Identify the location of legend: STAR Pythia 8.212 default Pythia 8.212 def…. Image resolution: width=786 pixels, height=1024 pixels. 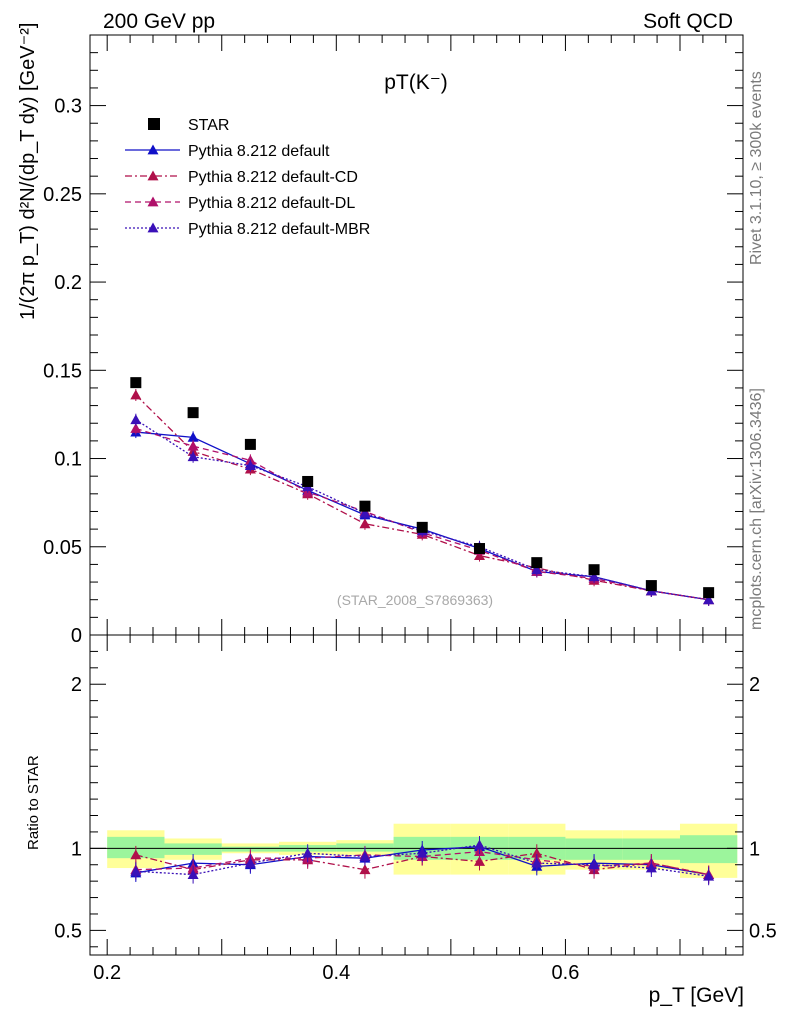
(247, 177).